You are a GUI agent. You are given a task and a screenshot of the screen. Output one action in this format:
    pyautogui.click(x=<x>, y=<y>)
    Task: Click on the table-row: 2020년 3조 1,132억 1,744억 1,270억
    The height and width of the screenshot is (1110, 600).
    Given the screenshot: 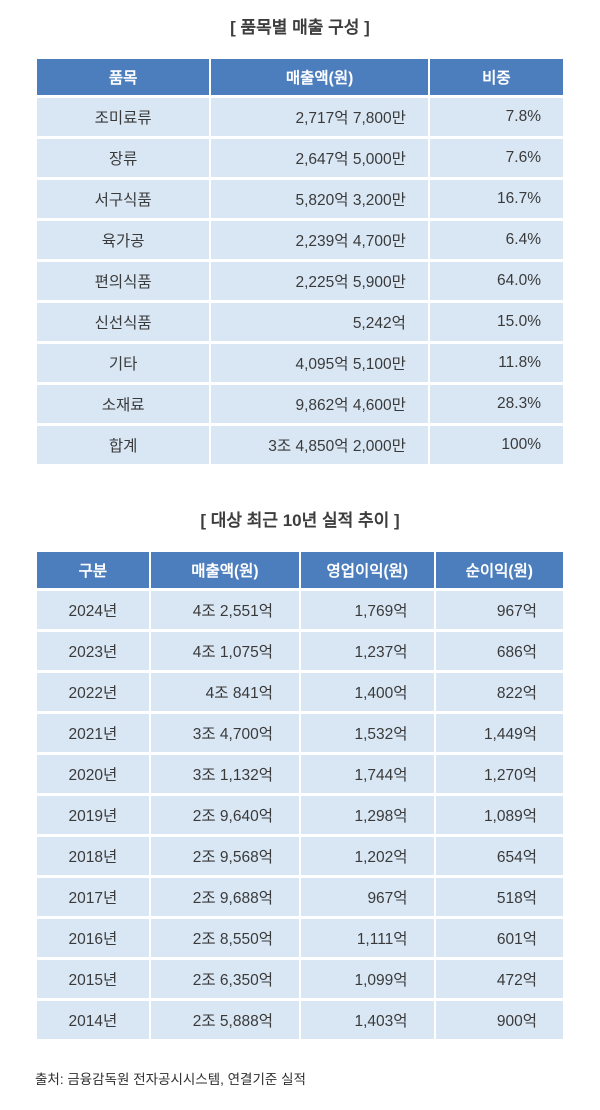 What is the action you would take?
    pyautogui.click(x=300, y=774)
    